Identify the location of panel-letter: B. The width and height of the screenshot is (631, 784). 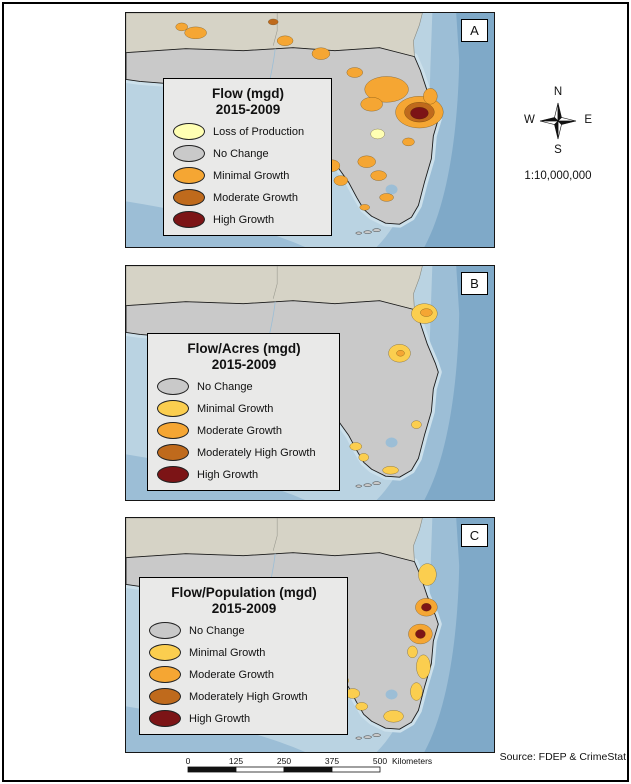
(474, 283).